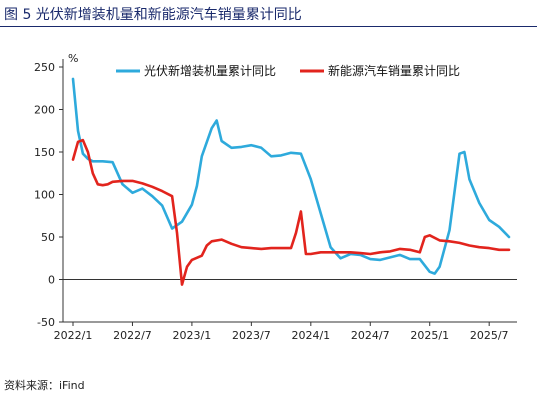 This screenshot has height=401, width=537. Describe the element at coordinates (192, 335) in the screenshot. I see `x-tick-label: 2023/1` at that location.